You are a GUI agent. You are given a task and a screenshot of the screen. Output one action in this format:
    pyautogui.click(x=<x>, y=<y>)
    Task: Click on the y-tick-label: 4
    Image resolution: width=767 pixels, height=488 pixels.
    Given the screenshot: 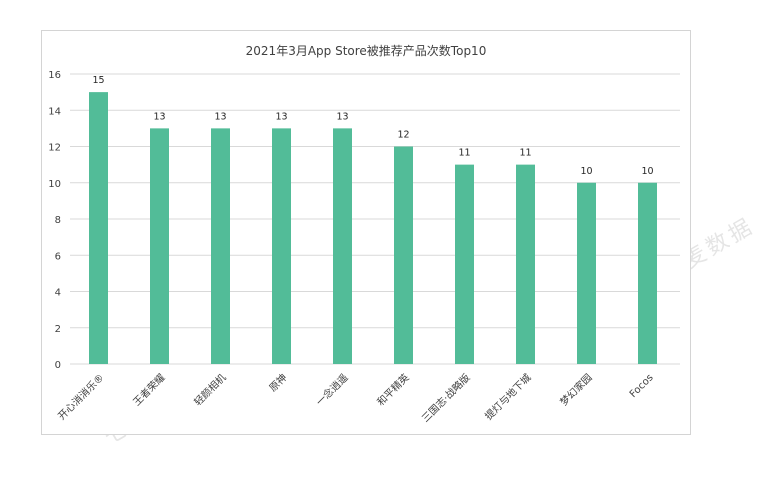 What is the action you would take?
    pyautogui.click(x=58, y=293)
    